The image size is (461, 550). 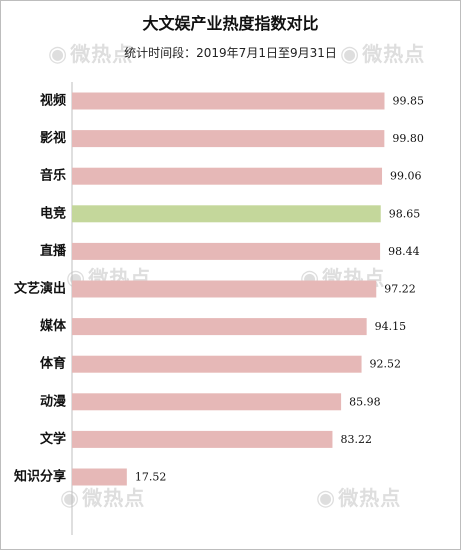 What do you see at coordinates (400, 289) in the screenshot?
I see `data-label: 97.22` at bounding box center [400, 289].